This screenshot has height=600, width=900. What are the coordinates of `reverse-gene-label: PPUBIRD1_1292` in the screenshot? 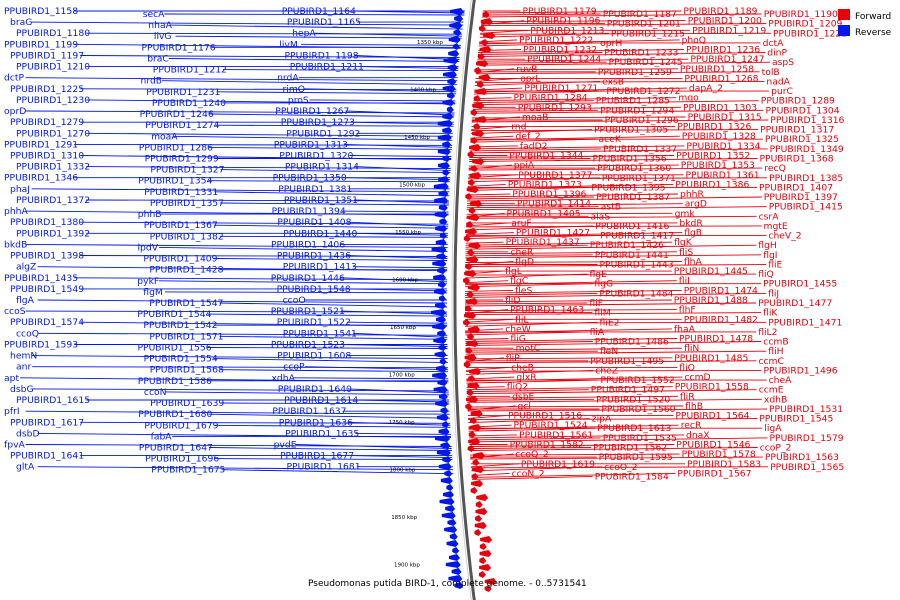 It's located at (323, 133).